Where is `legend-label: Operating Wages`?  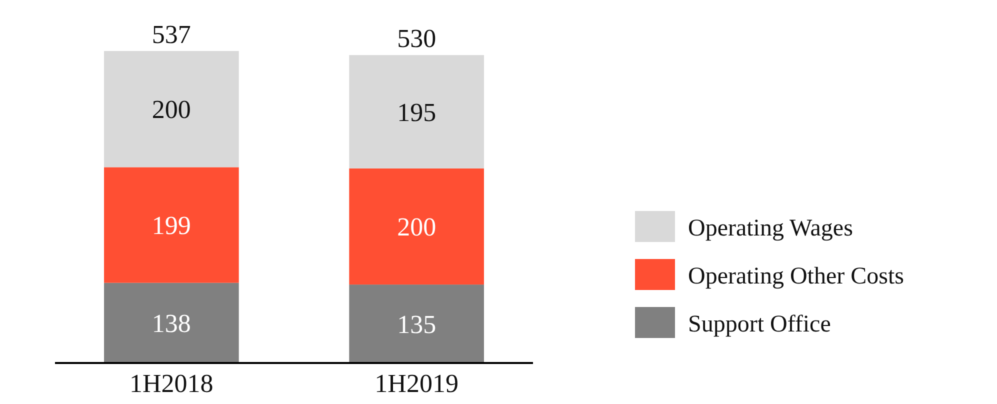 legend-label: Operating Wages is located at coordinates (770, 228).